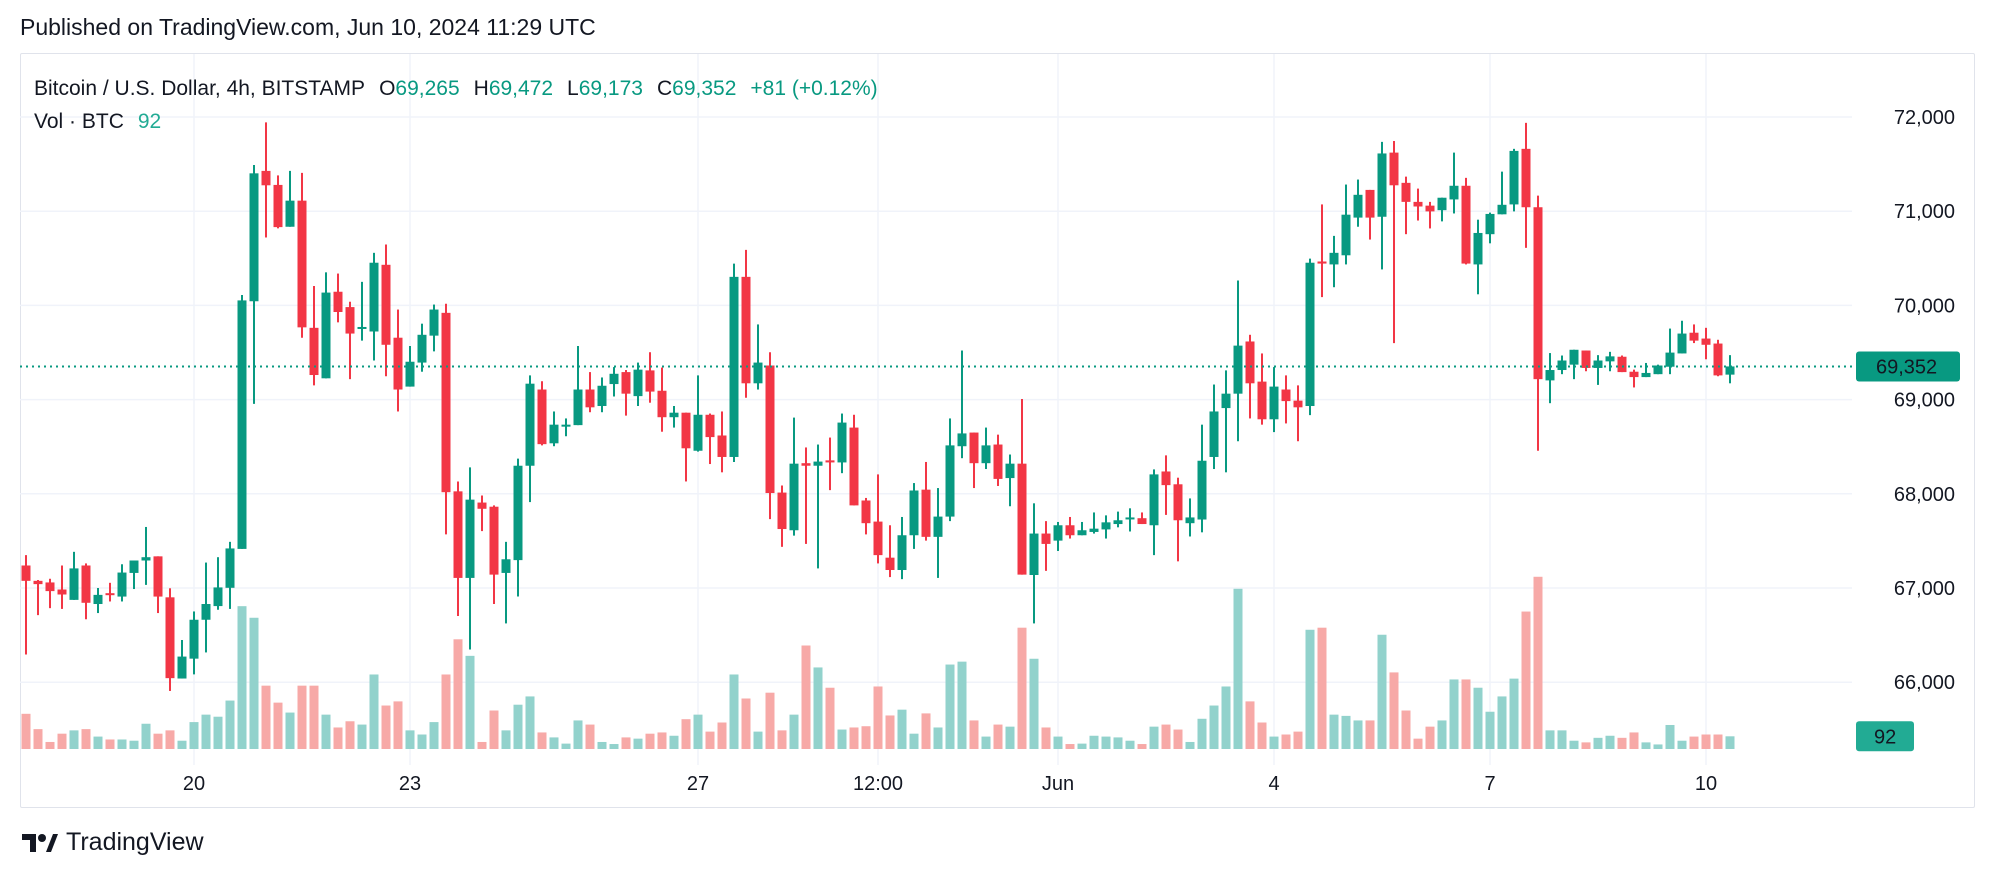  Describe the element at coordinates (481, 88) in the screenshot. I see `high-label: H` at that location.